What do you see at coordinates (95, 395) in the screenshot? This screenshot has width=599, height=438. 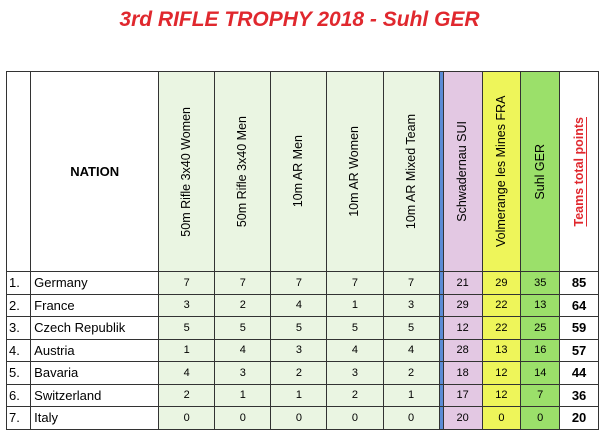 I see `nation-cell: Switzerland` at bounding box center [95, 395].